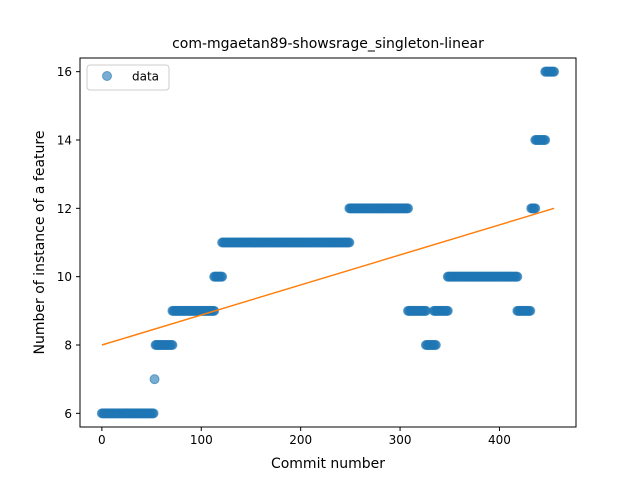  What do you see at coordinates (102, 440) in the screenshot?
I see `x-tick-label: 0` at bounding box center [102, 440].